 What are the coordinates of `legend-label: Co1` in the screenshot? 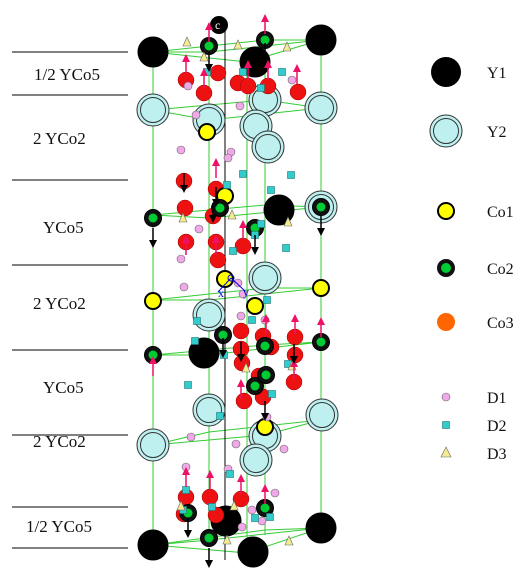 It's located at (500, 212).